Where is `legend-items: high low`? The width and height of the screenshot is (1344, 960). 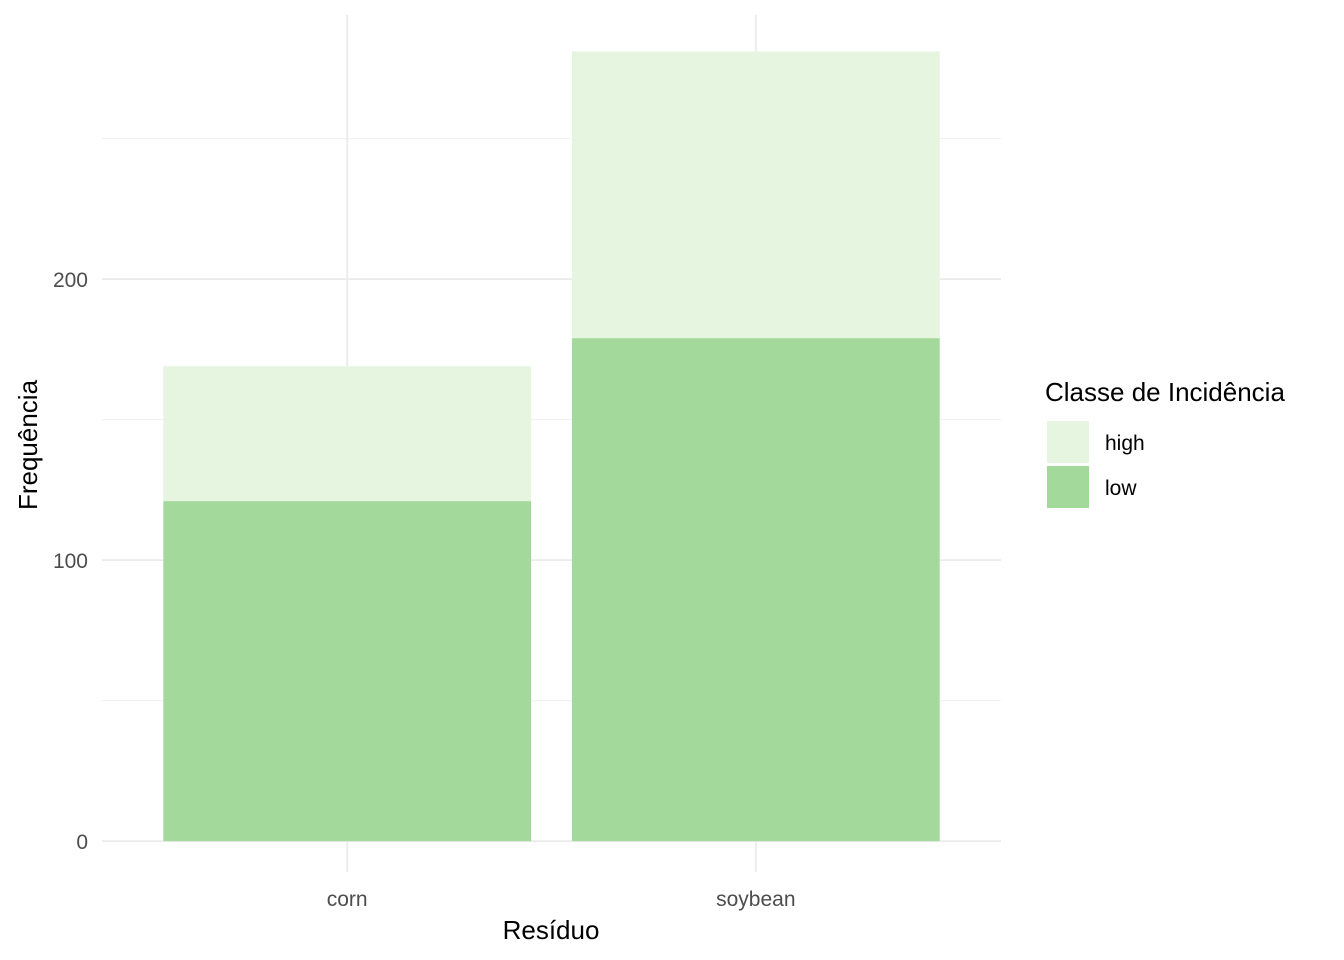 legend-items: high low is located at coordinates (1096, 464).